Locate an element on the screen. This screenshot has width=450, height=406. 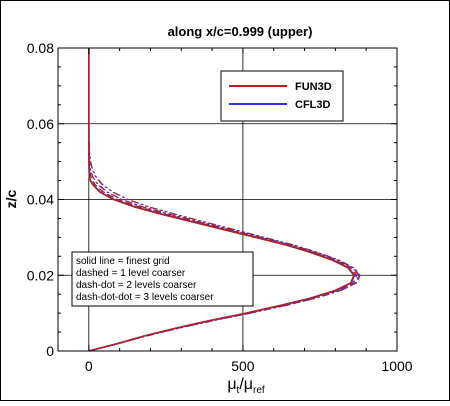
y-tick-label-0: 0 is located at coordinates (50, 351).